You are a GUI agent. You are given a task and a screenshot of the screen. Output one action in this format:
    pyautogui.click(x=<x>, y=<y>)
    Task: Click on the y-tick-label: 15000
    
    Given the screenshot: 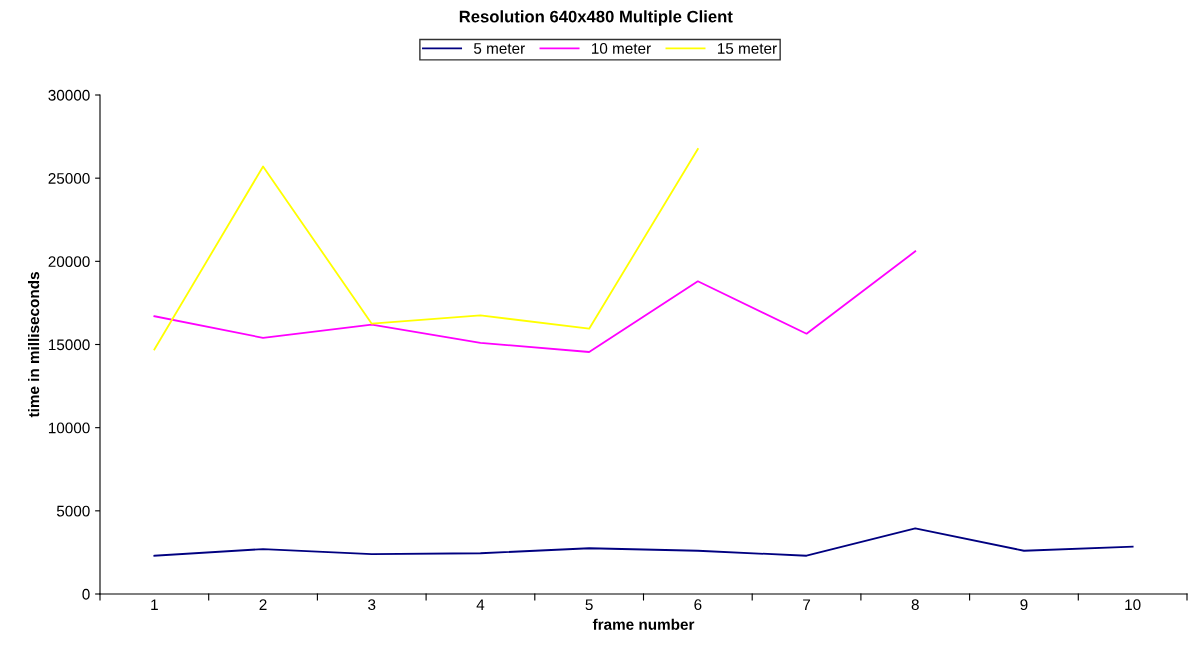 What is the action you would take?
    pyautogui.click(x=69, y=345)
    